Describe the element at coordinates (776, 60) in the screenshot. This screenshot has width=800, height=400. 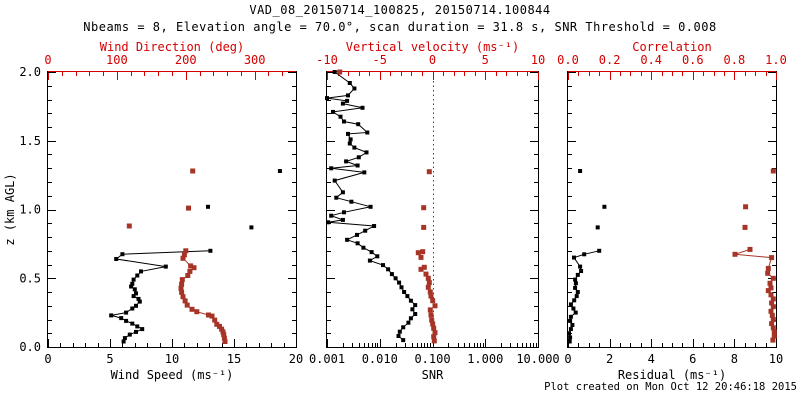
I see `x-top-tick-label: 1.0` at that location.